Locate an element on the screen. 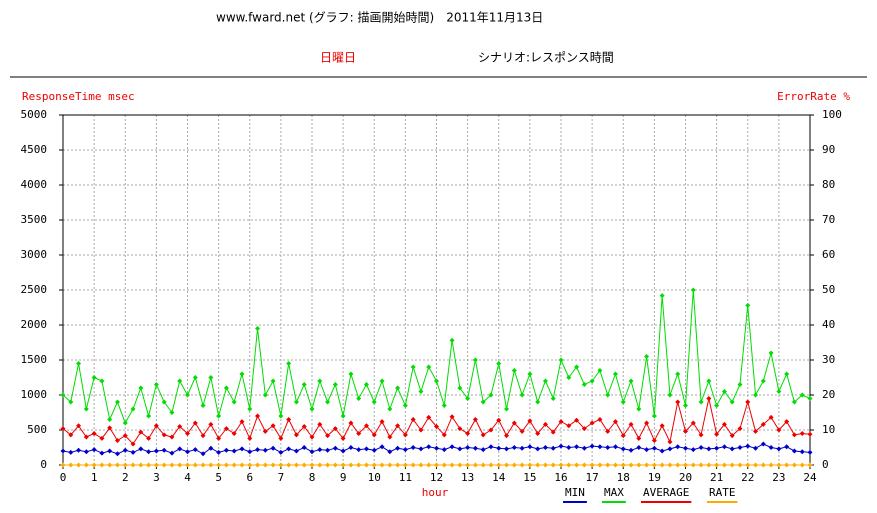 This screenshot has height=513, width=877. y2-tick-label: 10 is located at coordinates (828, 429).